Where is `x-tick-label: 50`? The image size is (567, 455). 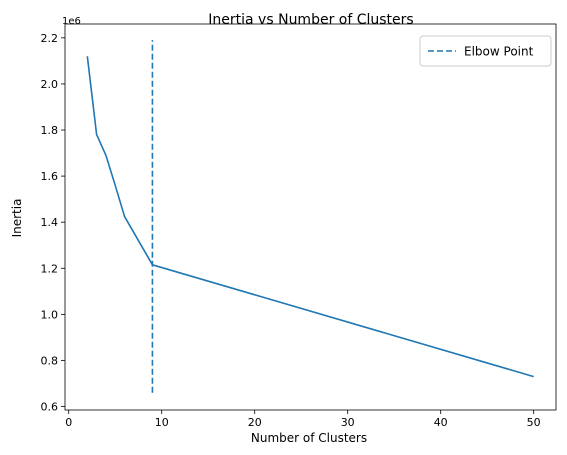
x-tick-label: 50 is located at coordinates (534, 422).